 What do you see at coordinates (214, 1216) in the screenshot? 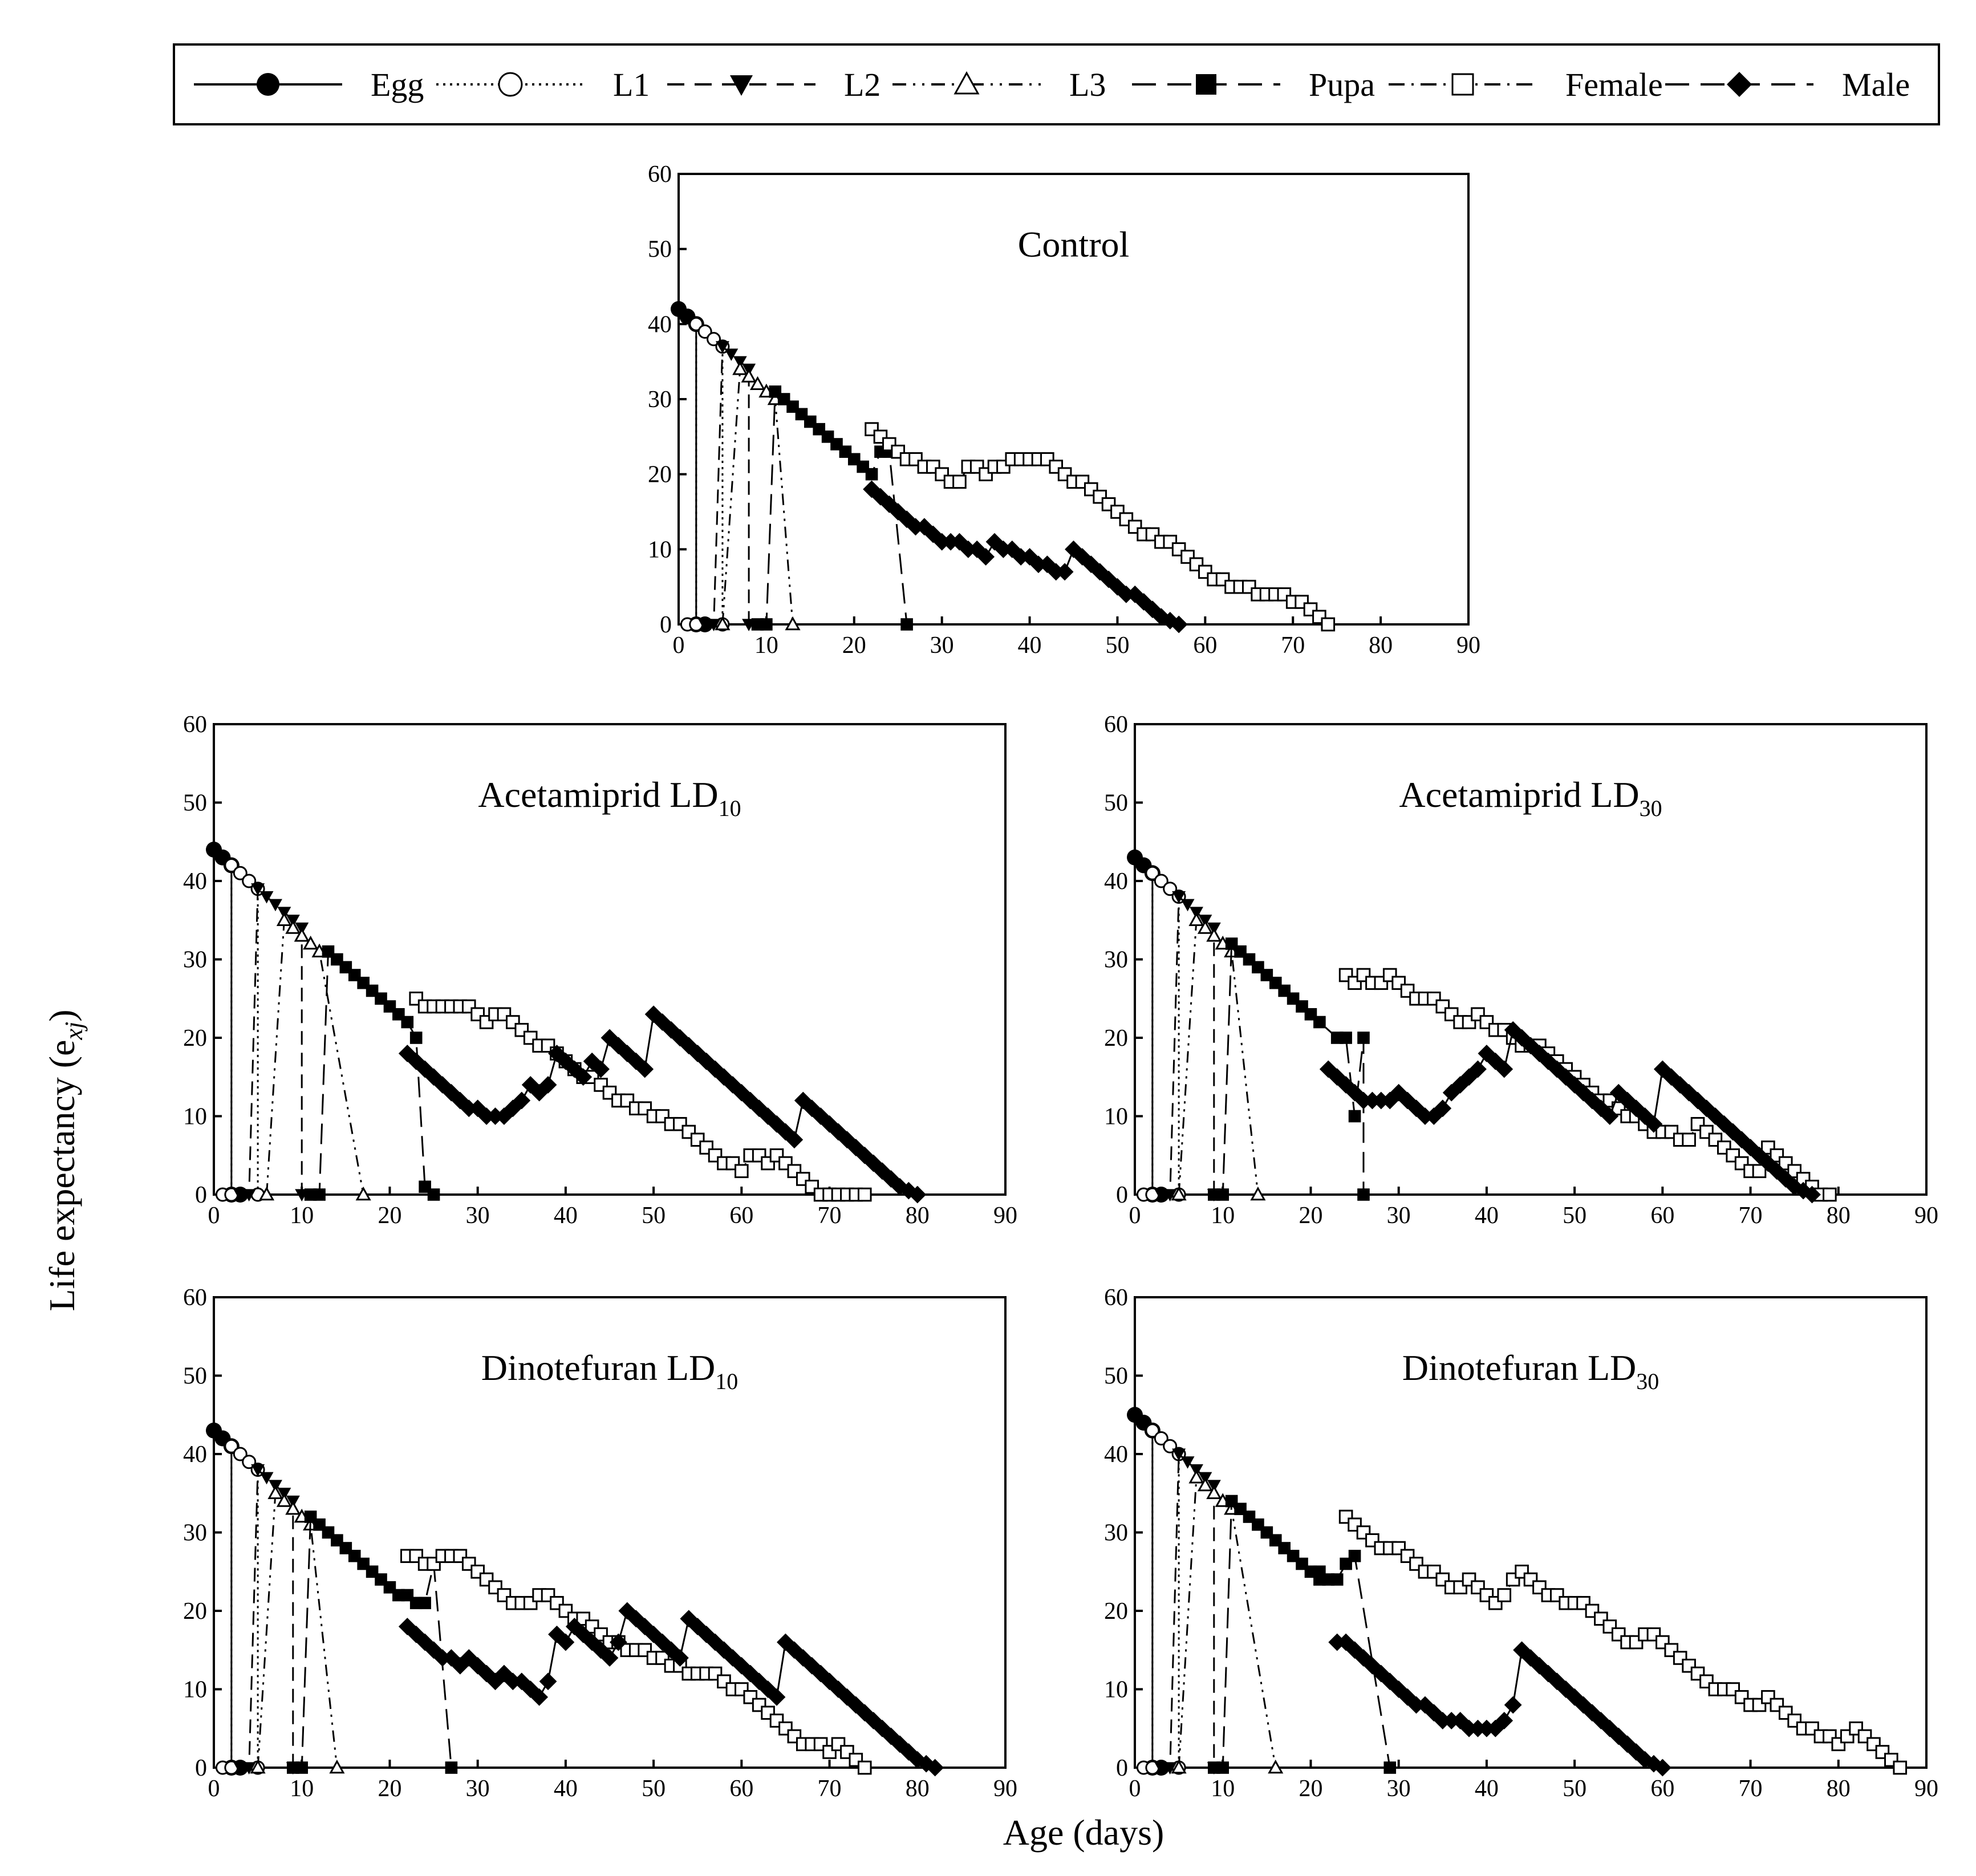
I see `x-tick-label: 0` at bounding box center [214, 1216].